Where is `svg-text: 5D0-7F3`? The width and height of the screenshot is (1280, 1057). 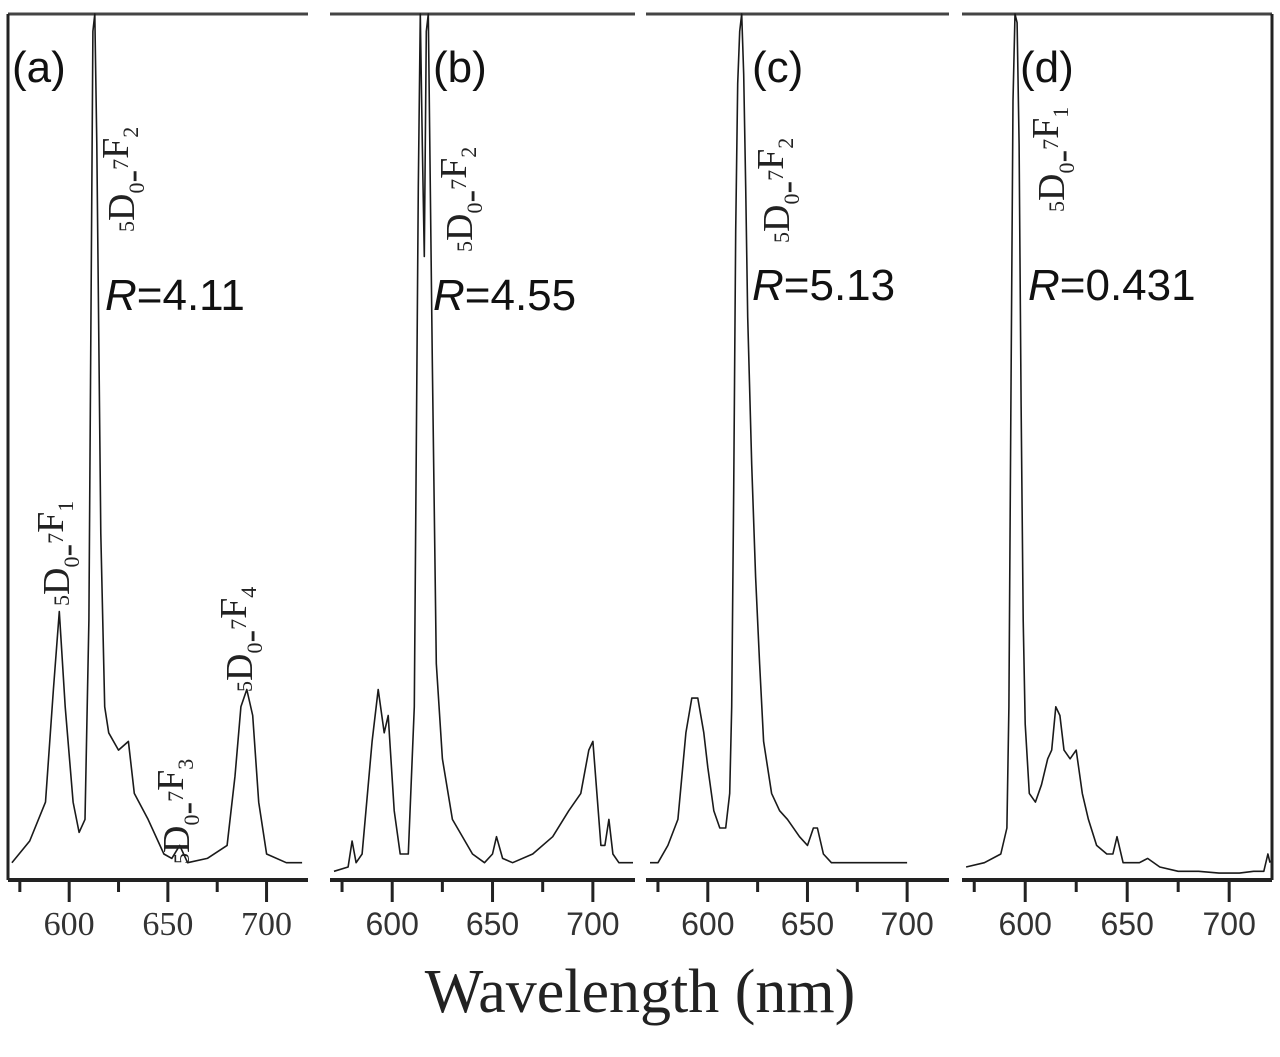 svg-text: 5D0-7F3 is located at coordinates (179, 811).